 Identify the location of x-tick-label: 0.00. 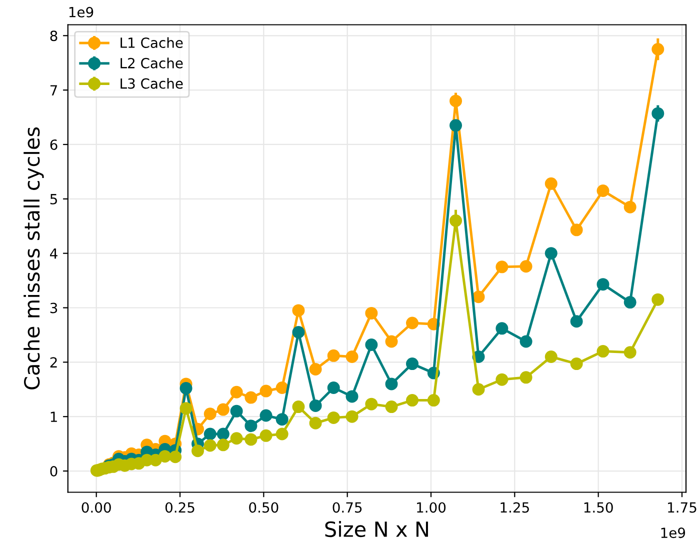
(96, 507).